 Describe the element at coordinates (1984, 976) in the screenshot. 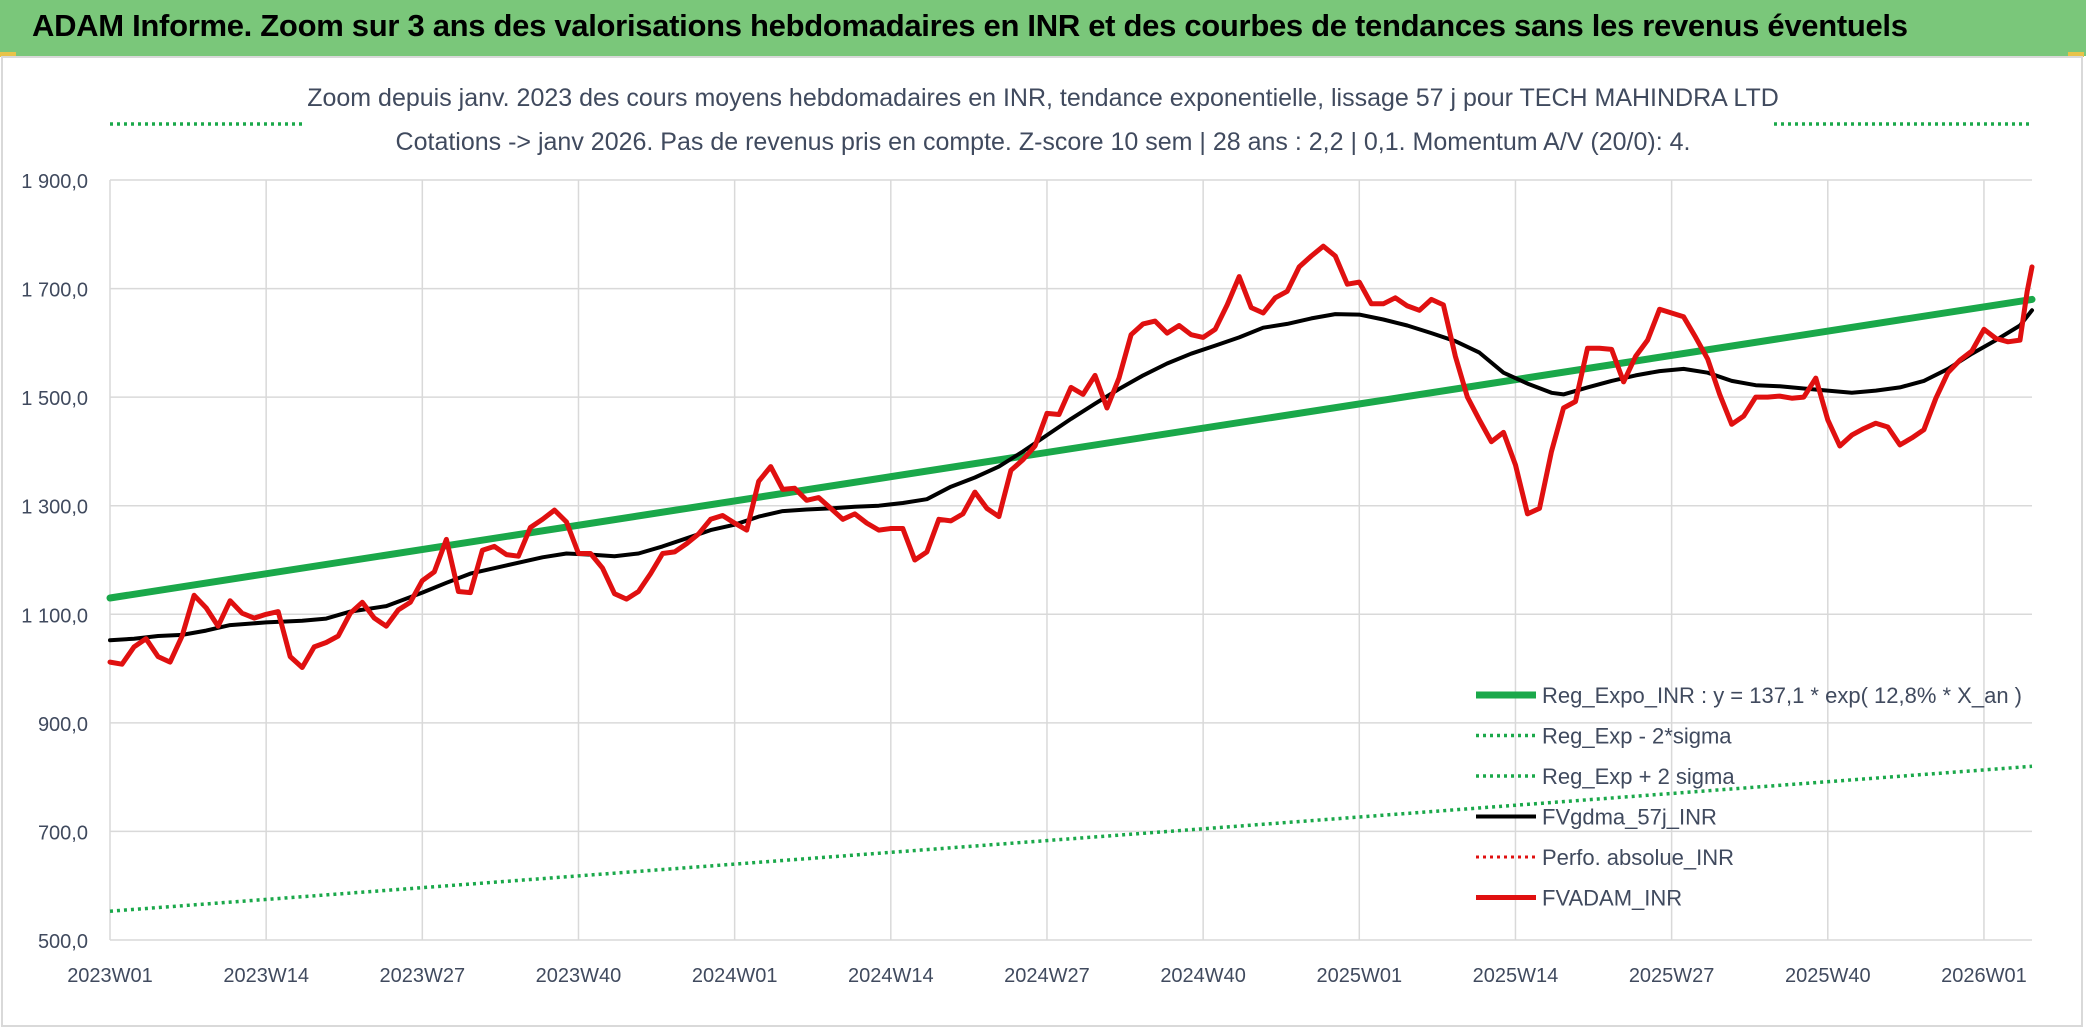

I see `x-tick-label: 2026W01` at that location.